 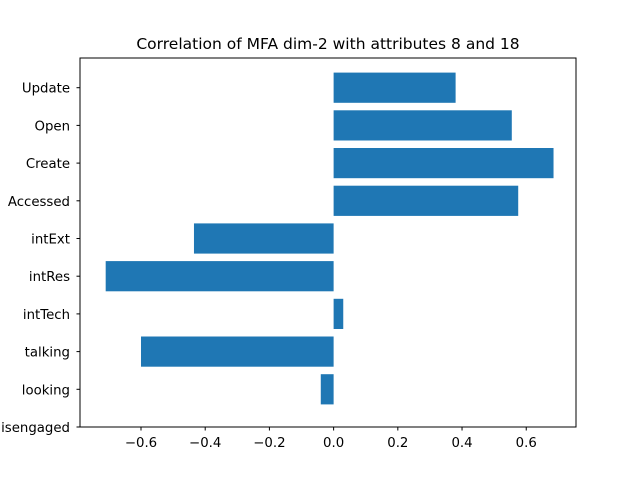 I want to click on bar-talking, so click(x=237, y=351).